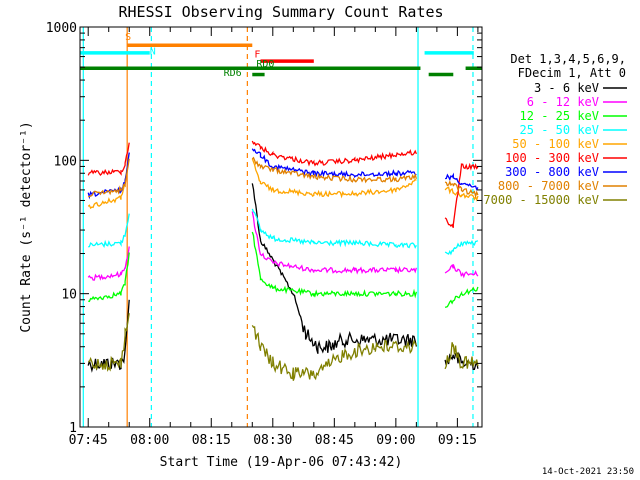 Image resolution: width=640 pixels, height=480 pixels. Describe the element at coordinates (149, 440) in the screenshot. I see `x-tick-label-1: 08:00` at that location.